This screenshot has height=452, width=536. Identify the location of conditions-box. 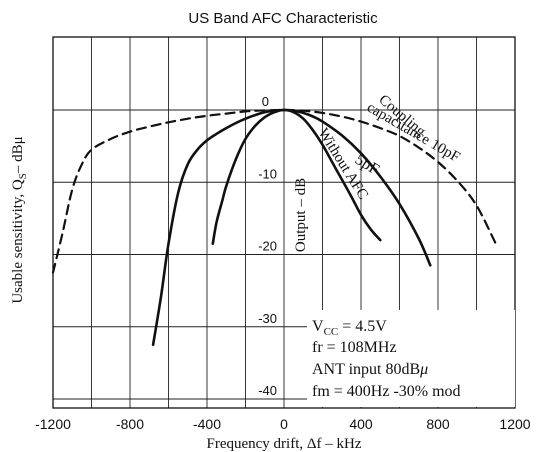
(411, 358).